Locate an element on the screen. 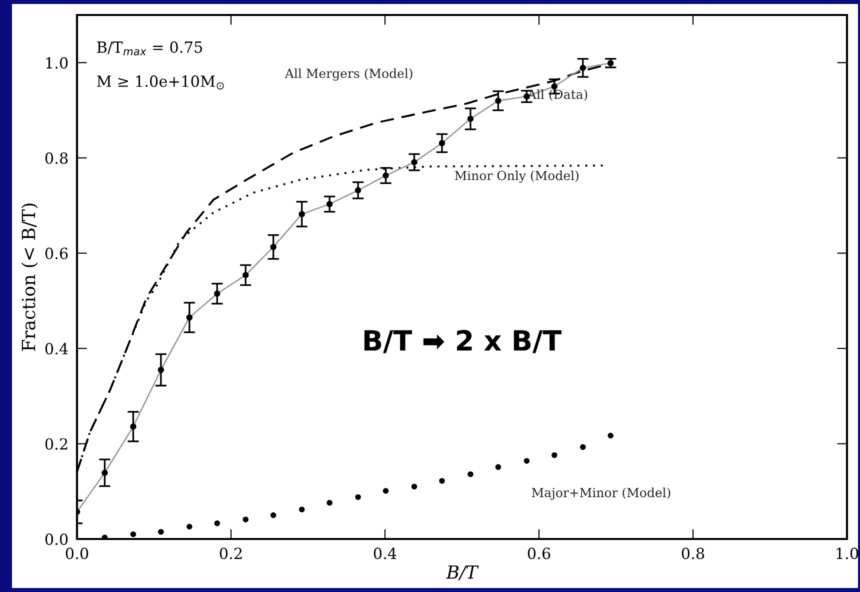 Image resolution: width=860 pixels, height=592 pixels. annotation: M ≥ 1.0e+10M$_{⊙}$ is located at coordinates (160, 82).